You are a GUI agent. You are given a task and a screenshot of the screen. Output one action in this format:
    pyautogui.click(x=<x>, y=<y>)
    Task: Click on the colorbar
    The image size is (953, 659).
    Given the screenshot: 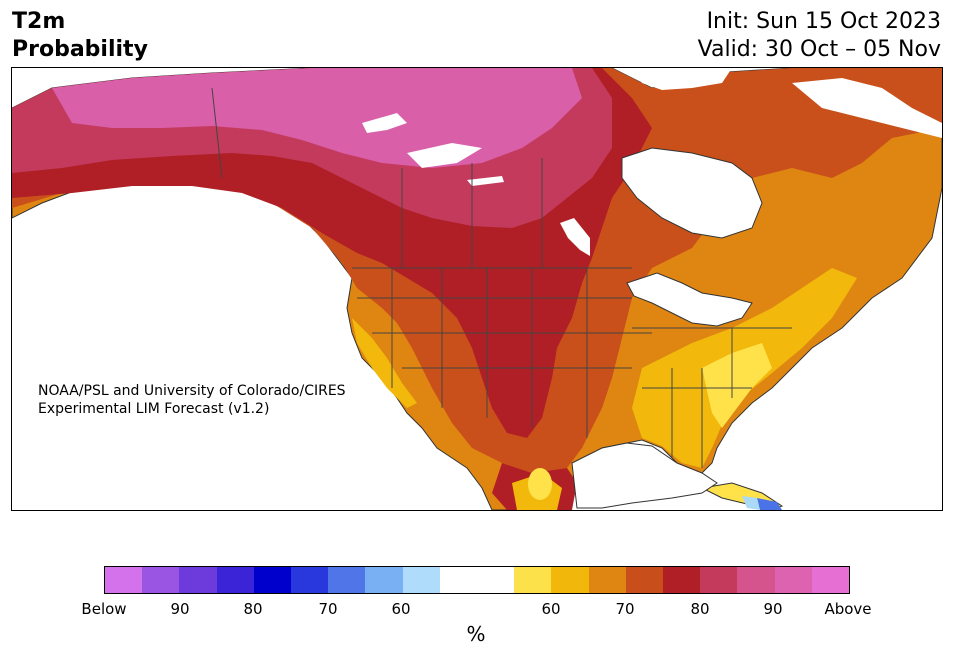 What is the action you would take?
    pyautogui.click(x=477, y=580)
    